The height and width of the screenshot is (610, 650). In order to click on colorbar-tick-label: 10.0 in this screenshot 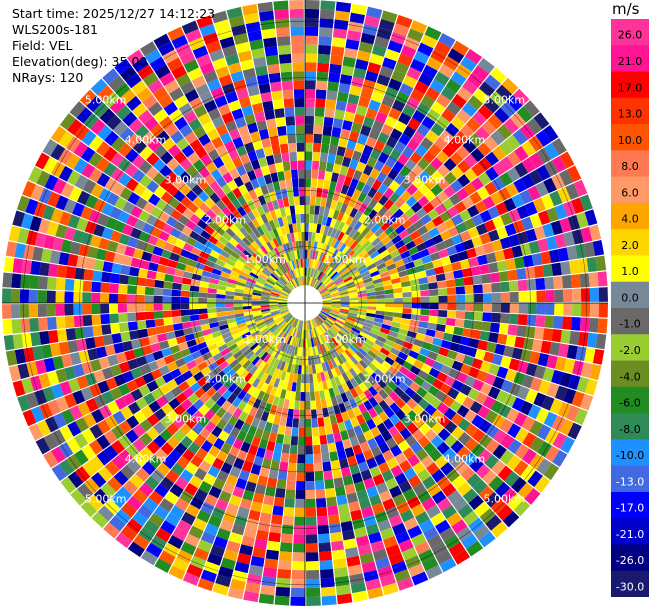, I will do `click(630, 140)`.